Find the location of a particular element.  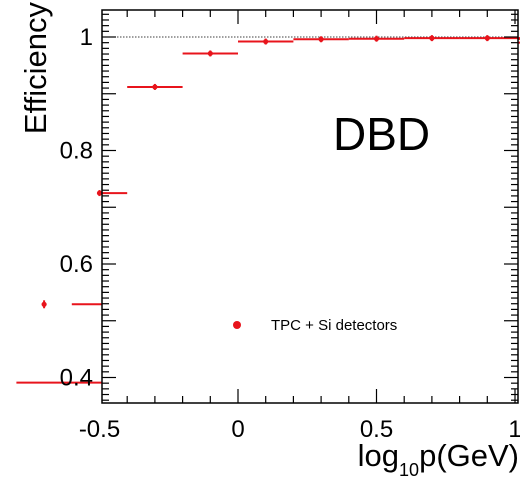

x-tick-label: -0.5 is located at coordinates (99, 429).